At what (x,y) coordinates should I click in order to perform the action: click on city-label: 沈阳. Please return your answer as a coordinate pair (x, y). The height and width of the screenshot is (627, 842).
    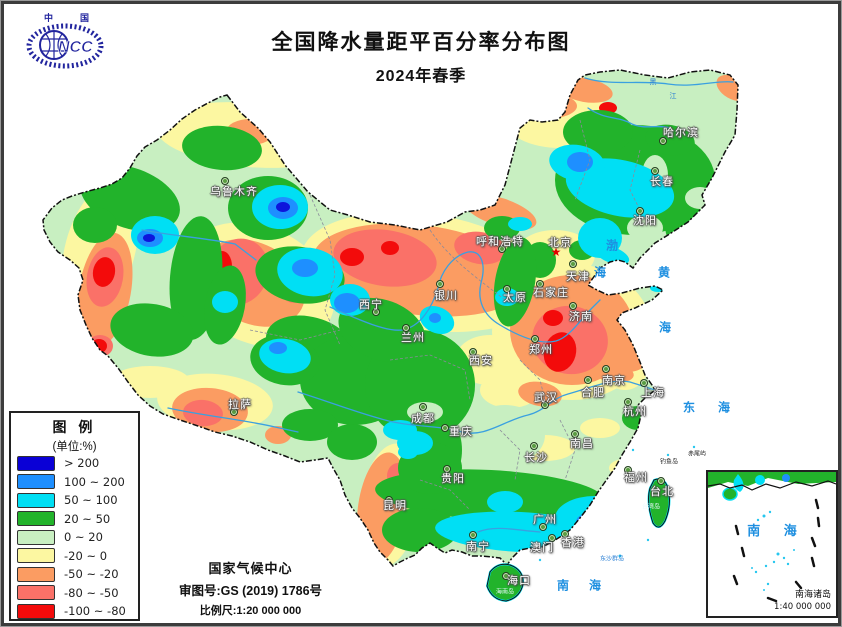
    Looking at the image, I should click on (645, 221).